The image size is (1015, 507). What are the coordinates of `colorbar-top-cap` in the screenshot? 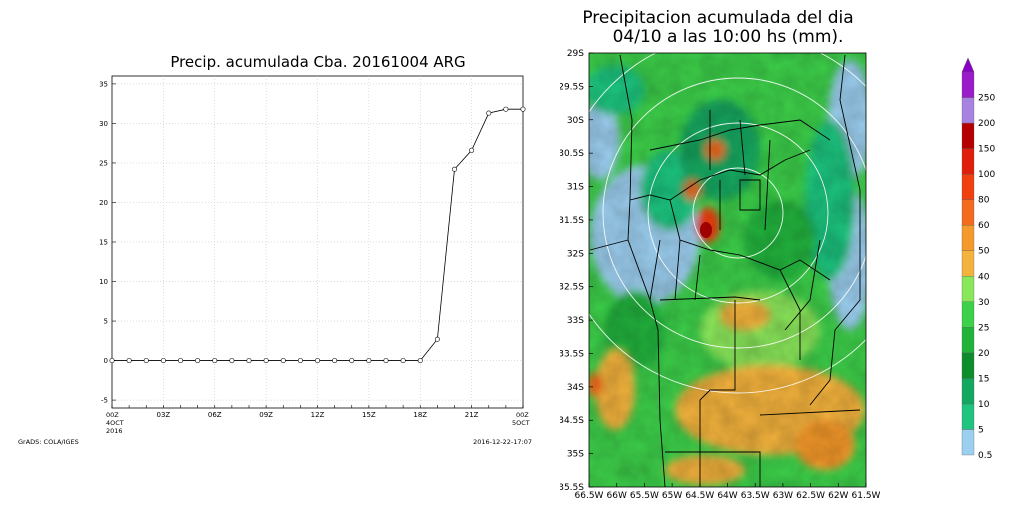 It's located at (968, 65).